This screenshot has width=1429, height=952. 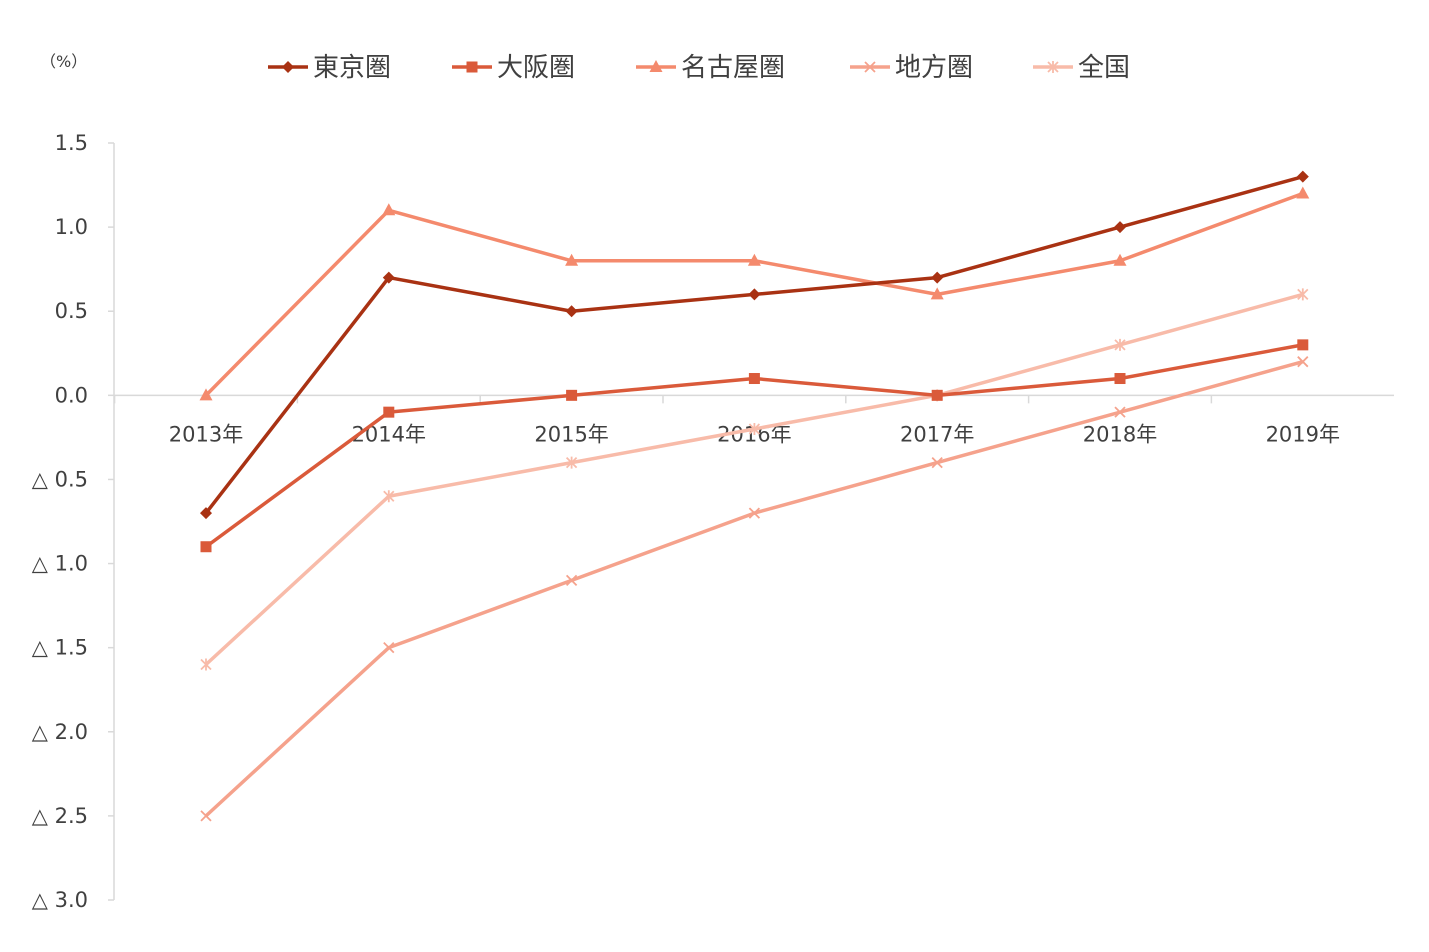 What do you see at coordinates (937, 434) in the screenshot?
I see `x-tick-label: 2017年` at bounding box center [937, 434].